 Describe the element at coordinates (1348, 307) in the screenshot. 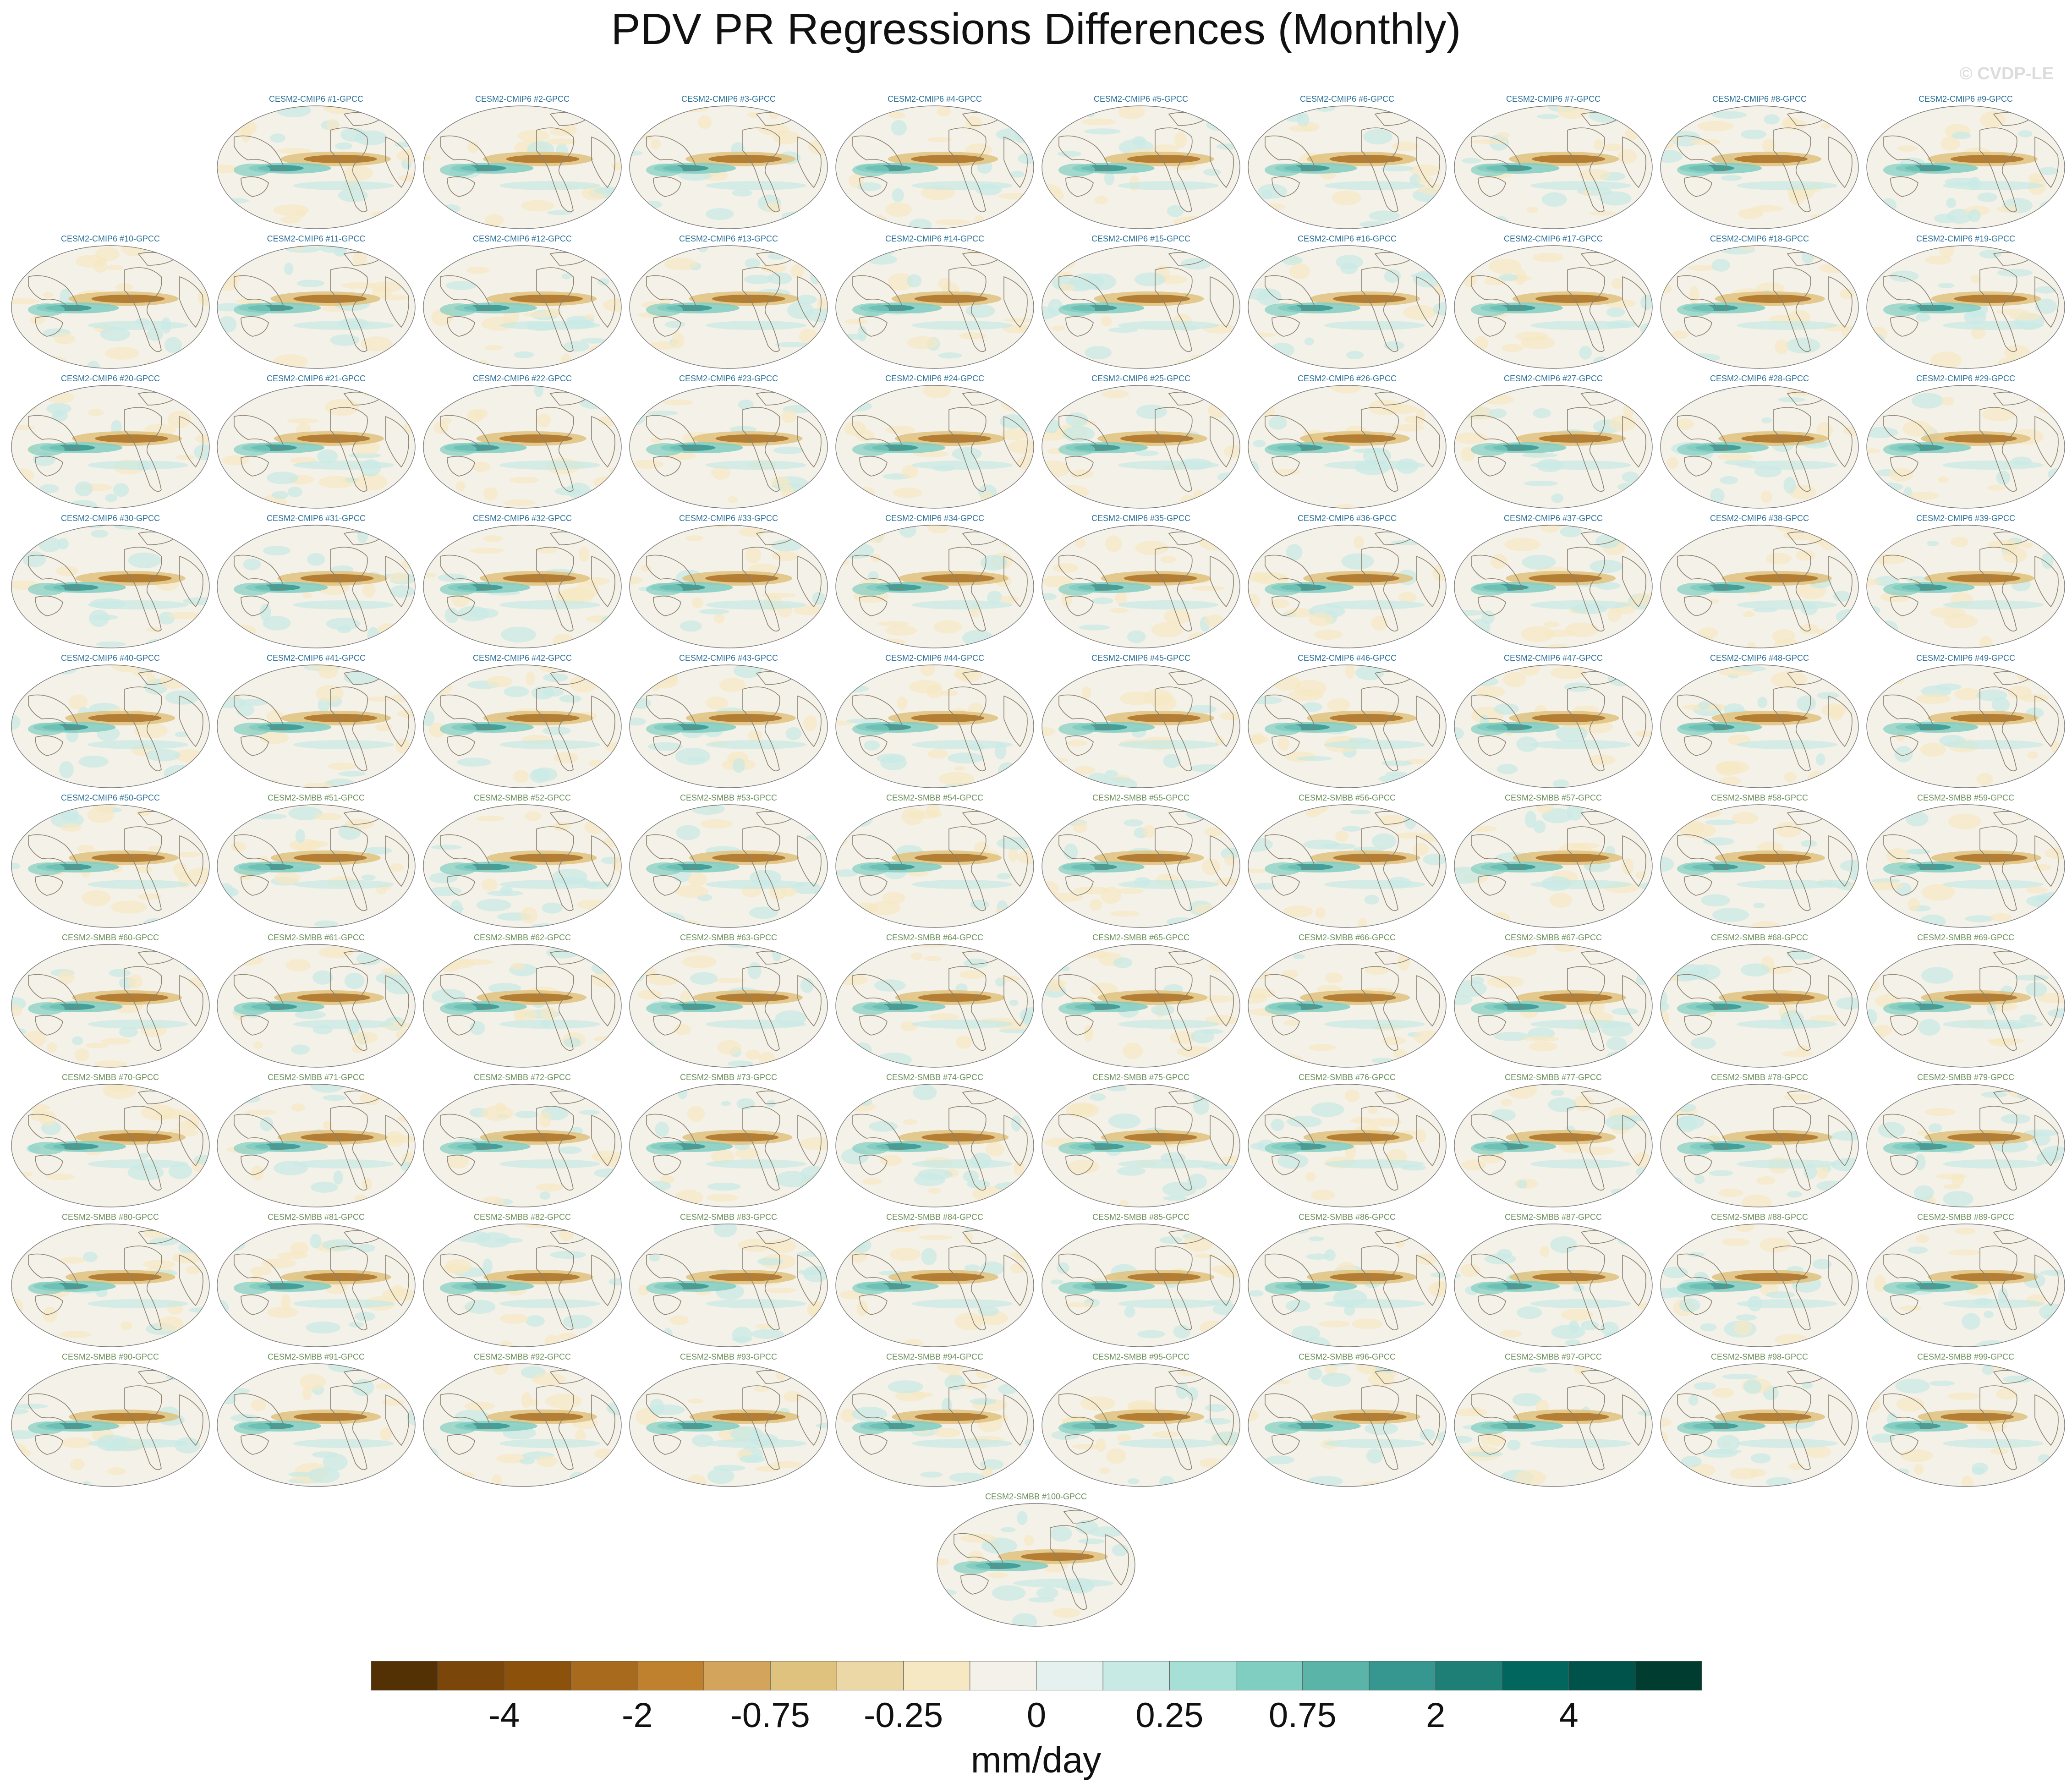

I see `map-border` at that location.